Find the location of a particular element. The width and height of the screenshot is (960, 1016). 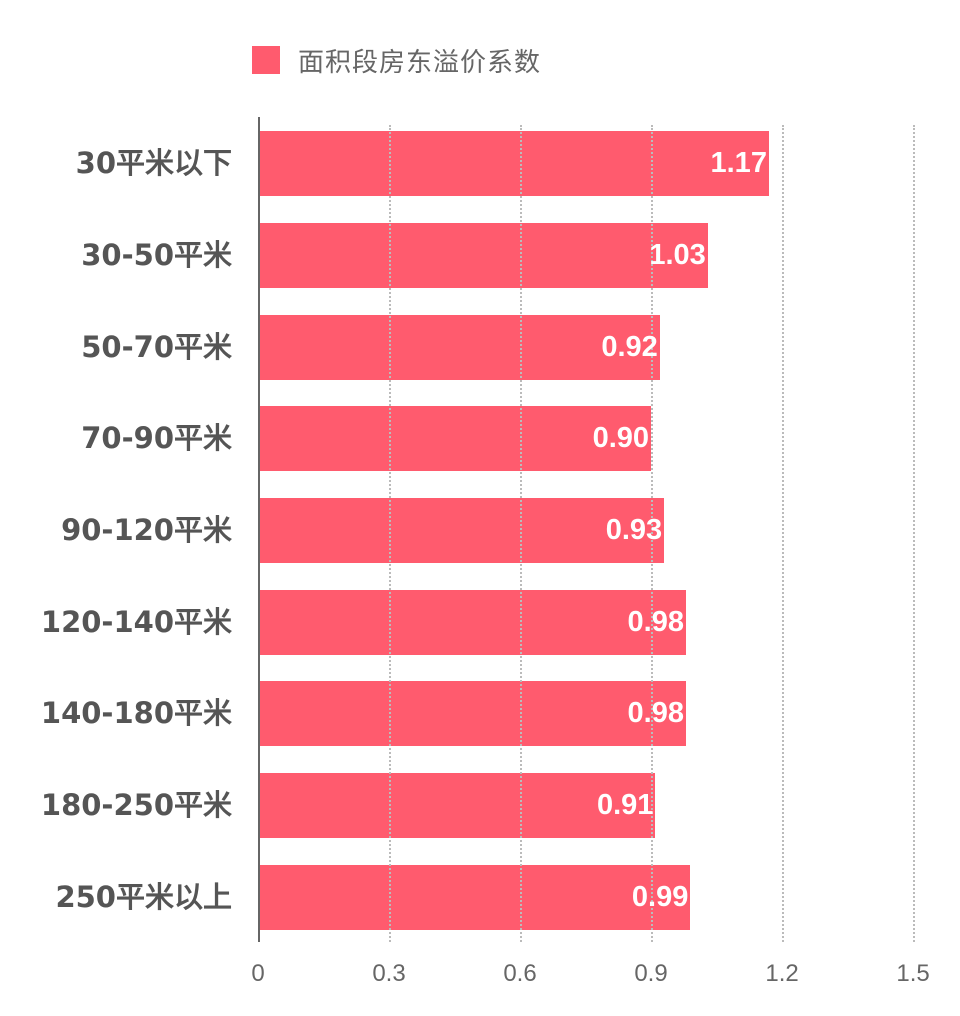

bar-value-label: 1.03 is located at coordinates (677, 255).